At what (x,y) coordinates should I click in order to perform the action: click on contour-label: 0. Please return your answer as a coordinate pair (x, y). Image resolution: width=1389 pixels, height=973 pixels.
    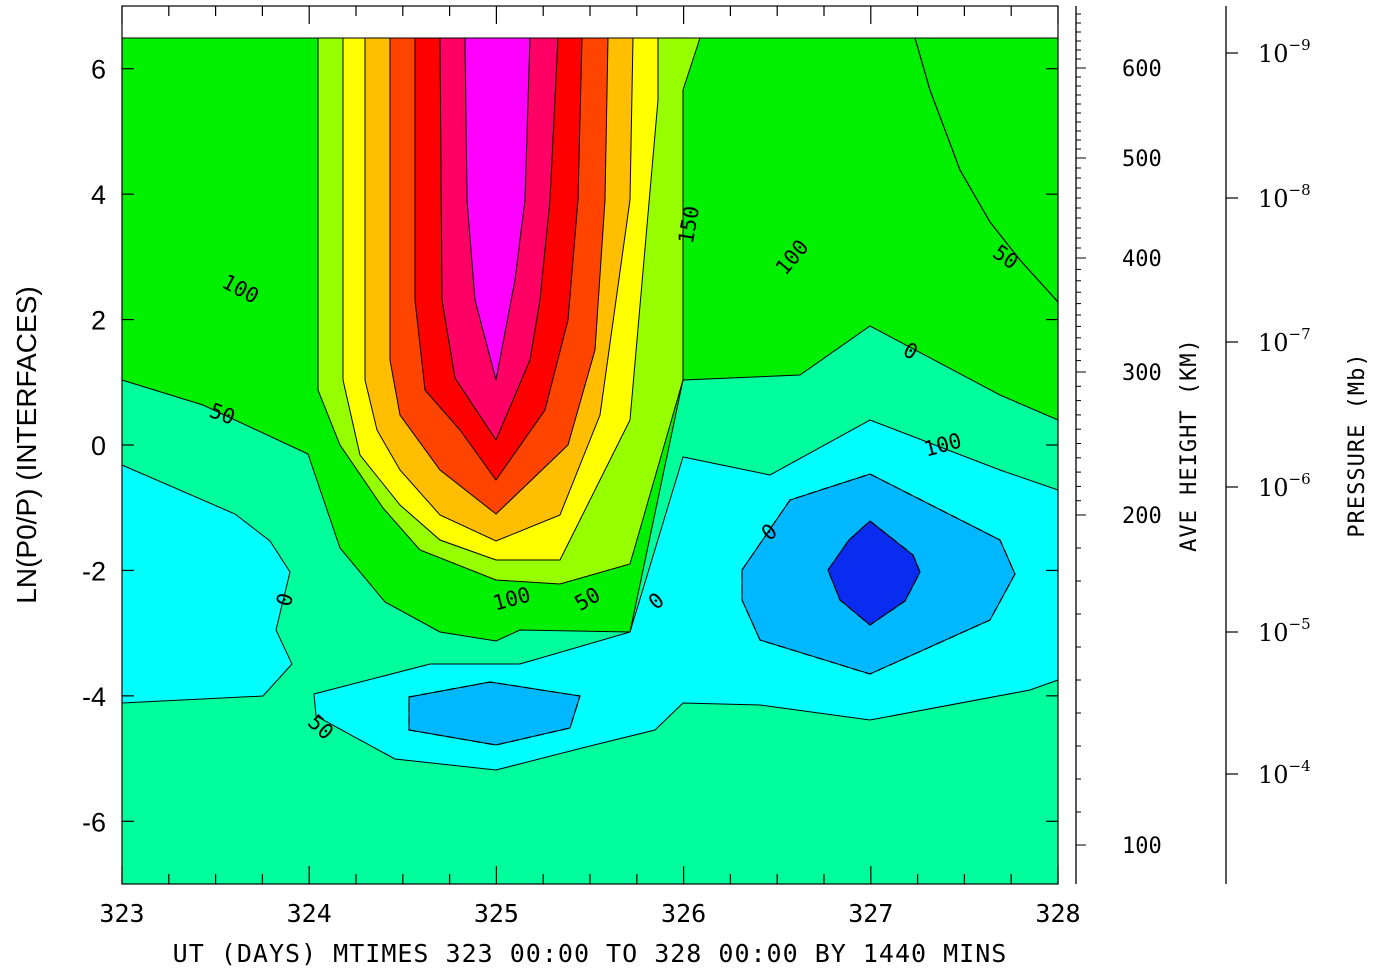
    Looking at the image, I should click on (285, 600).